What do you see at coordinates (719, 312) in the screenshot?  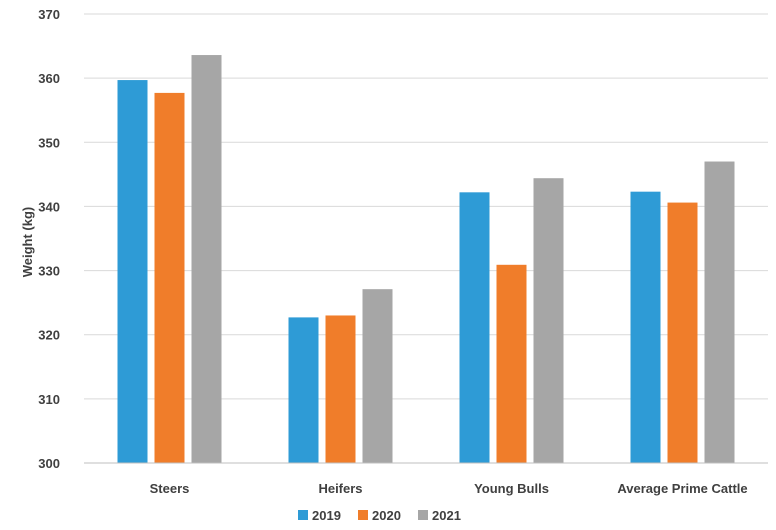 I see `bar-2021-average-prime-cattle` at bounding box center [719, 312].